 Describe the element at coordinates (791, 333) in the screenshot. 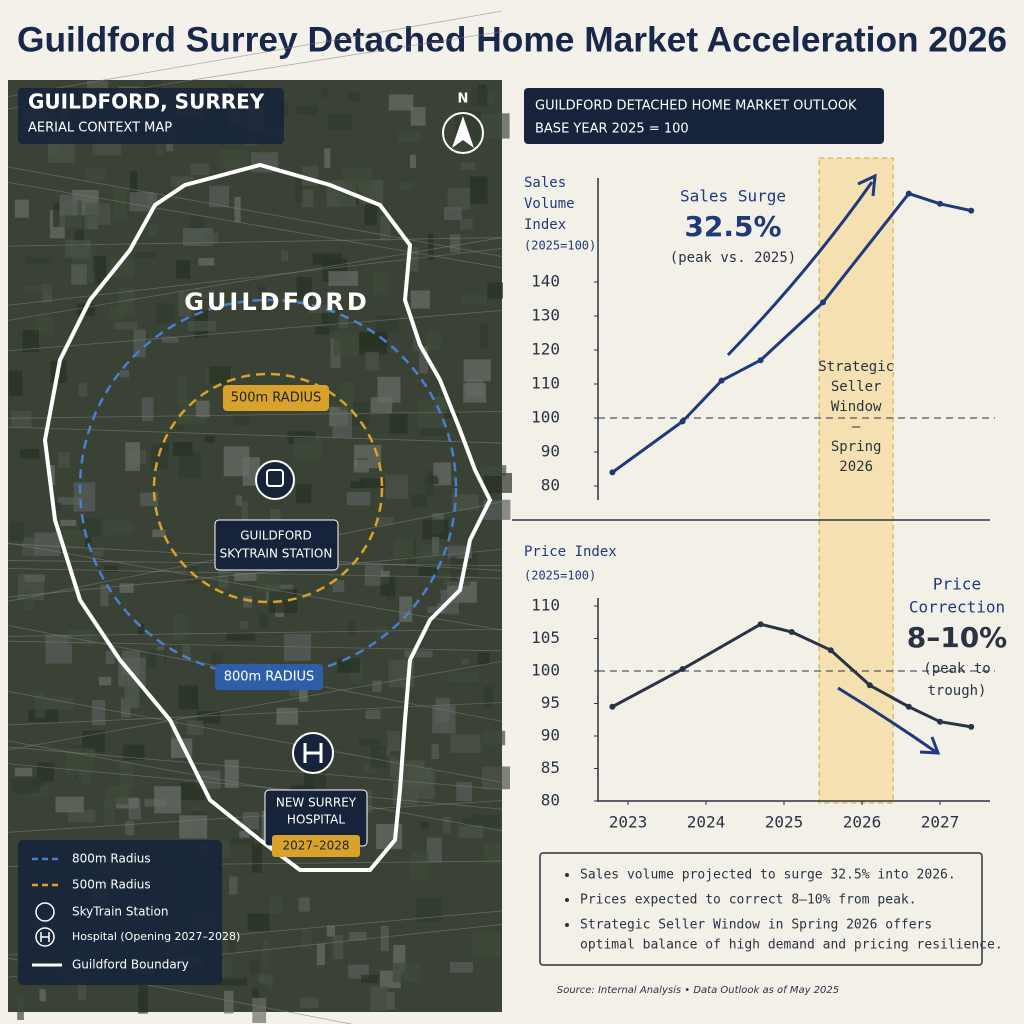

I see `series-line` at that location.